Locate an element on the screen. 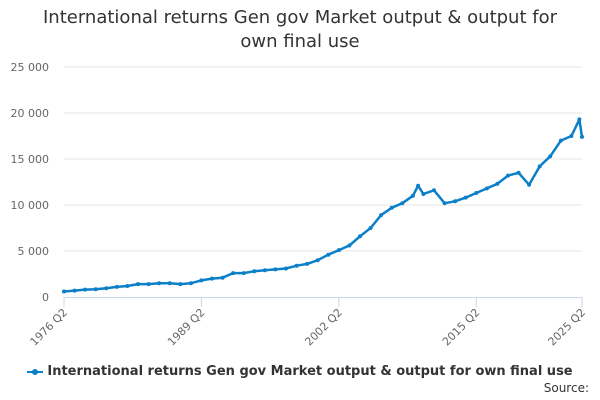 This screenshot has width=600, height=400. x-tick-label: 1989 Q2 is located at coordinates (186, 327).